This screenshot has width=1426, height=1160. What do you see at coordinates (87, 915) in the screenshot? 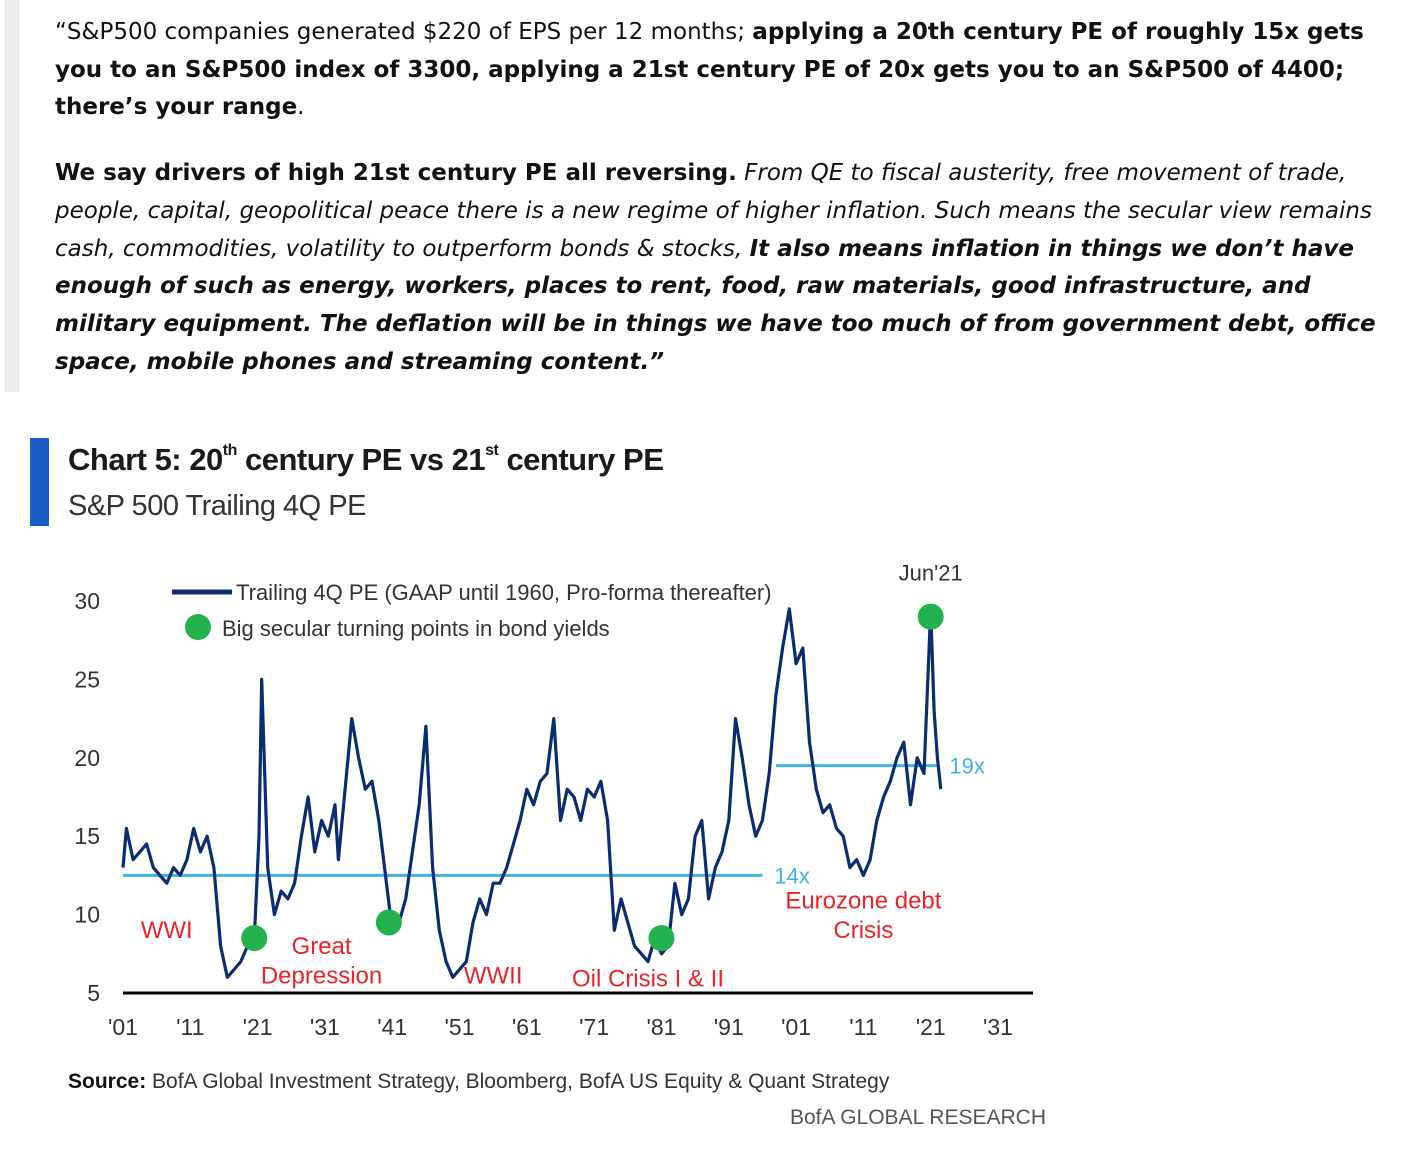
I see `y-tick-label: 10` at bounding box center [87, 915].